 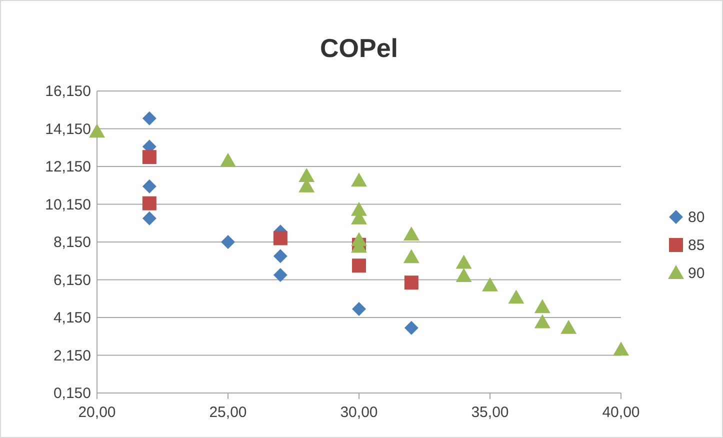 I want to click on chart-title: COPel, so click(x=359, y=48).